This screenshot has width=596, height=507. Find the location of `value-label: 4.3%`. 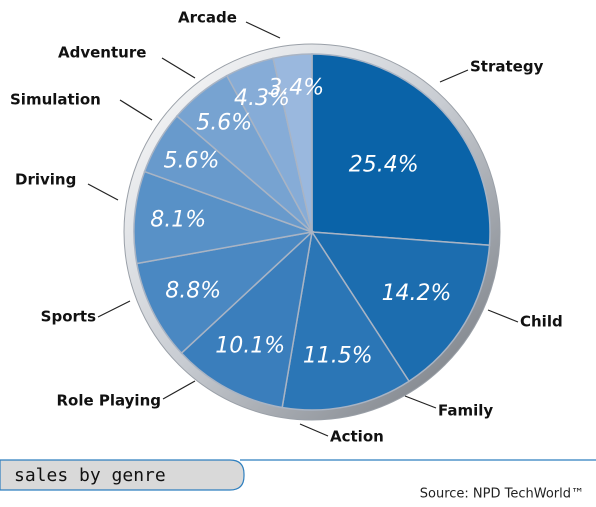

value-label: 4.3% is located at coordinates (262, 98).